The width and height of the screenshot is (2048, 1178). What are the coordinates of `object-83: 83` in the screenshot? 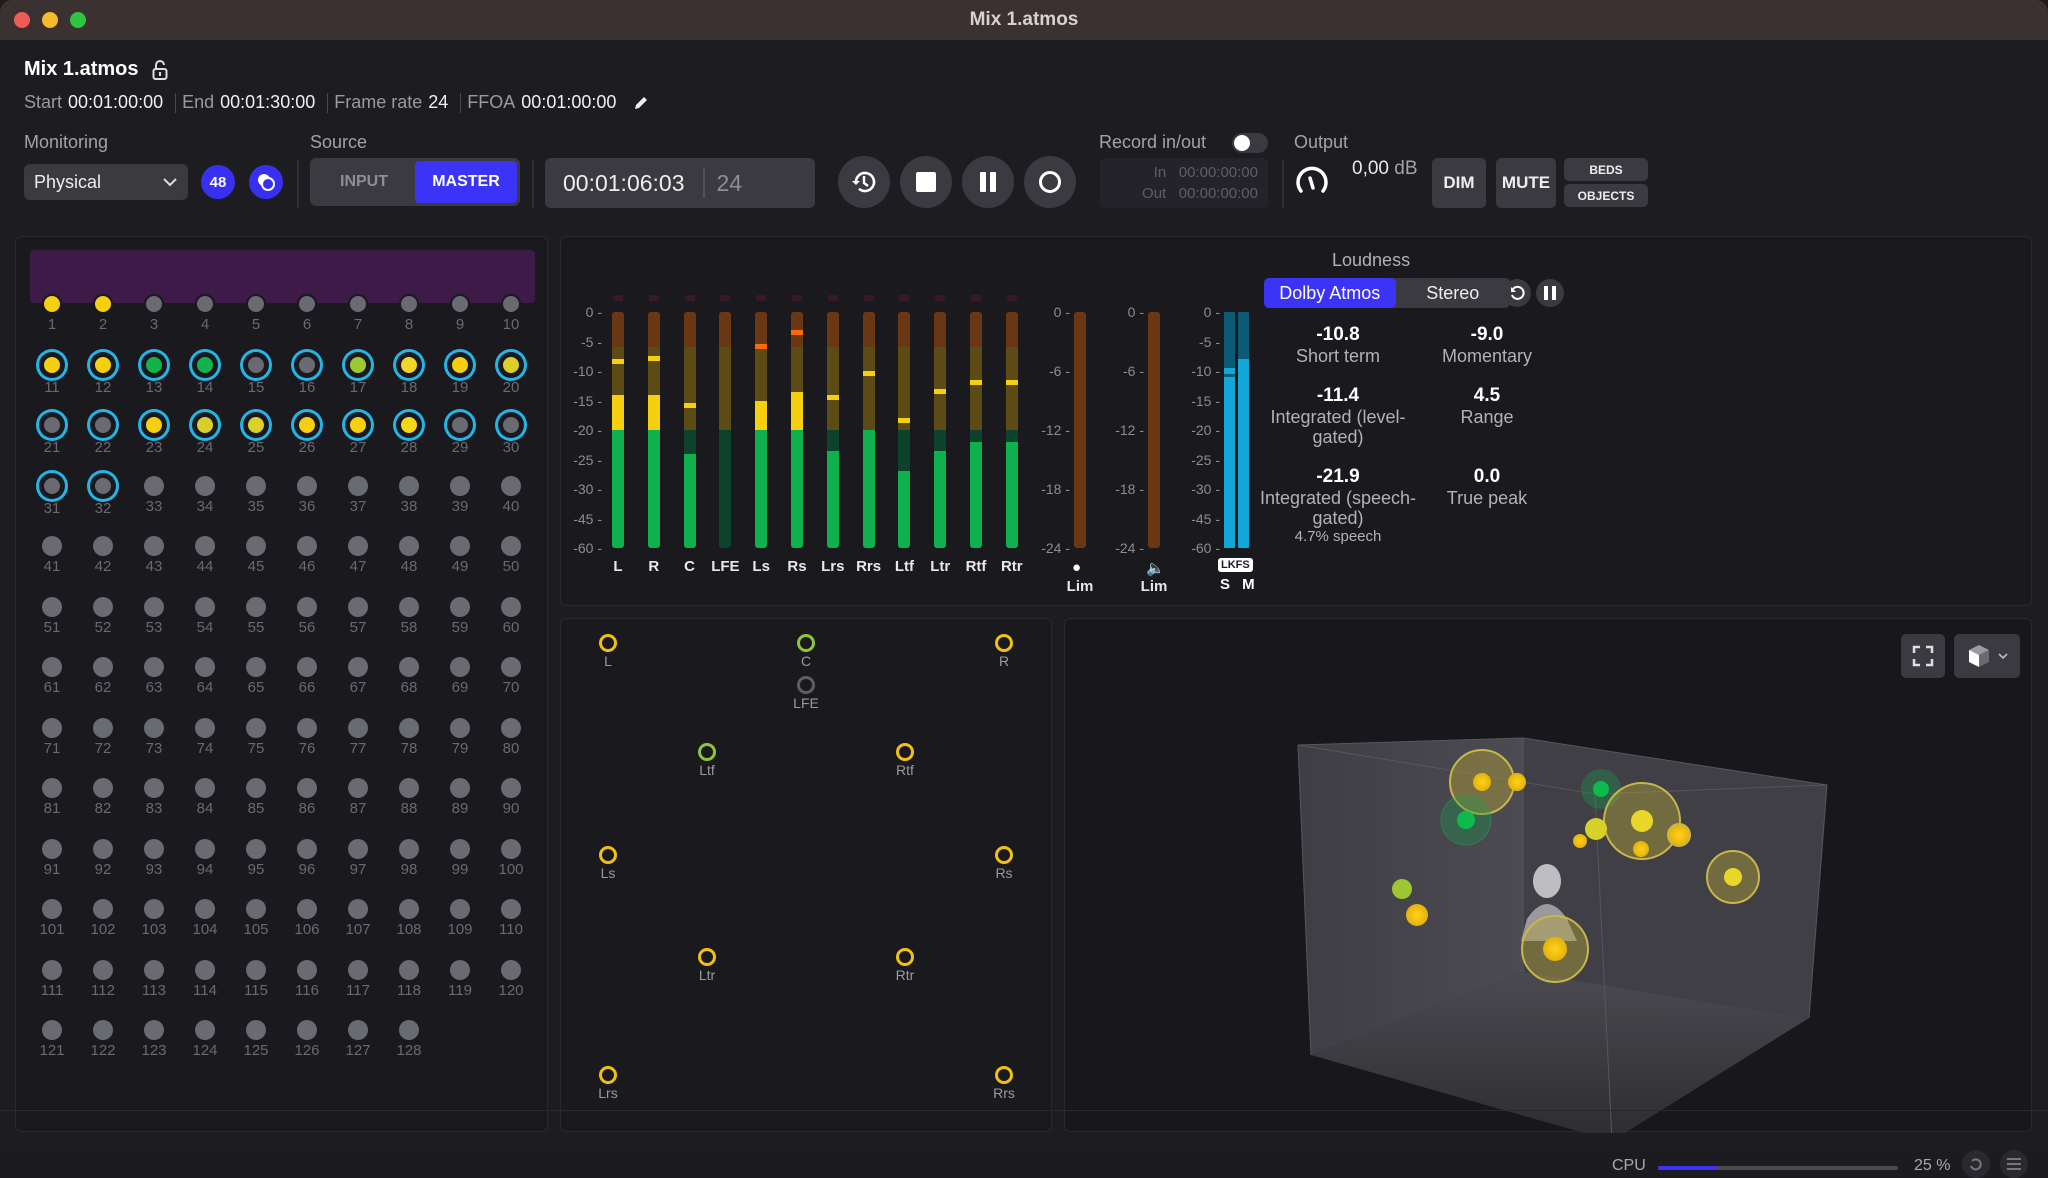 It's located at (154, 797).